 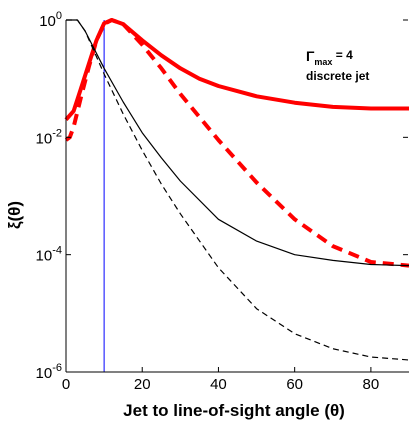 I want to click on x-axis-title: Jet to line-of-sight angle (θ), so click(x=234, y=410).